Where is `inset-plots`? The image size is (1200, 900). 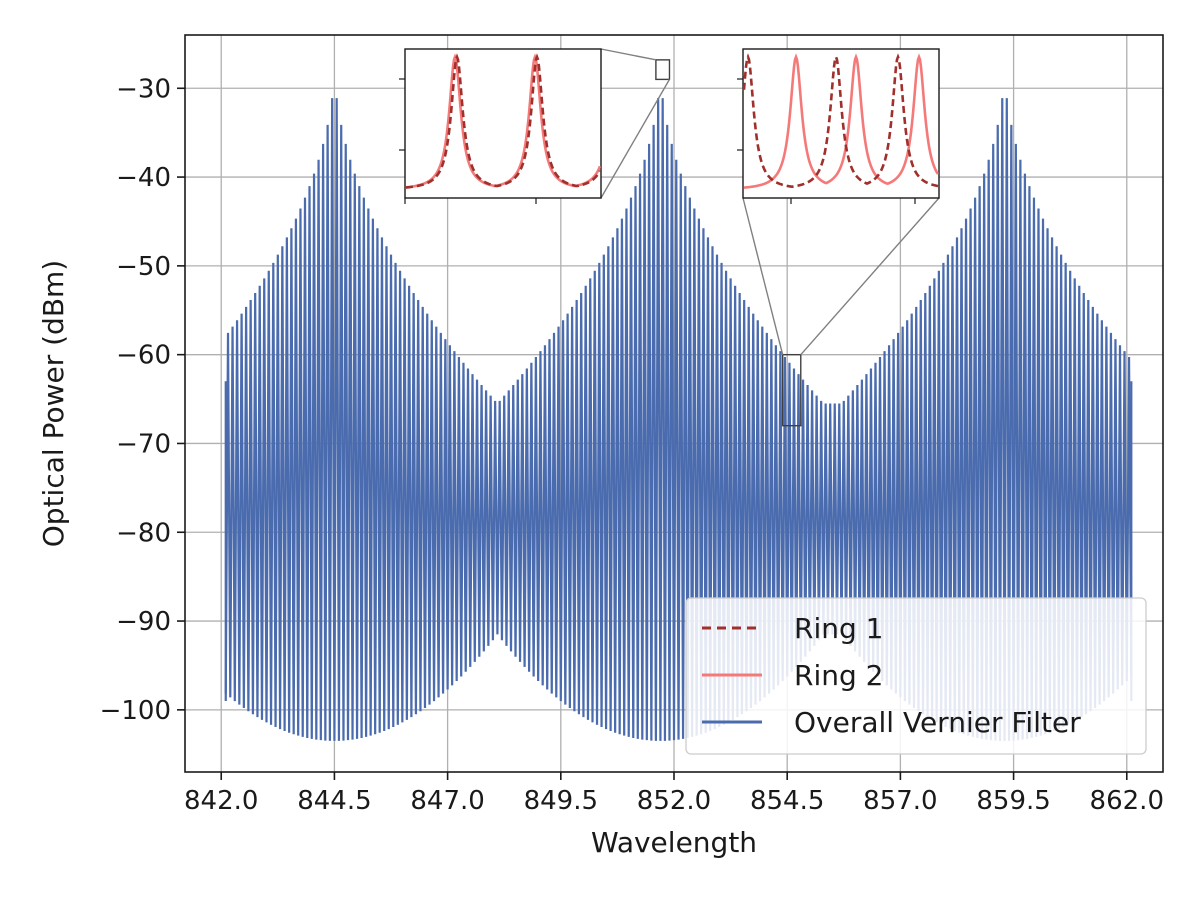
inset-plots is located at coordinates (669, 126).